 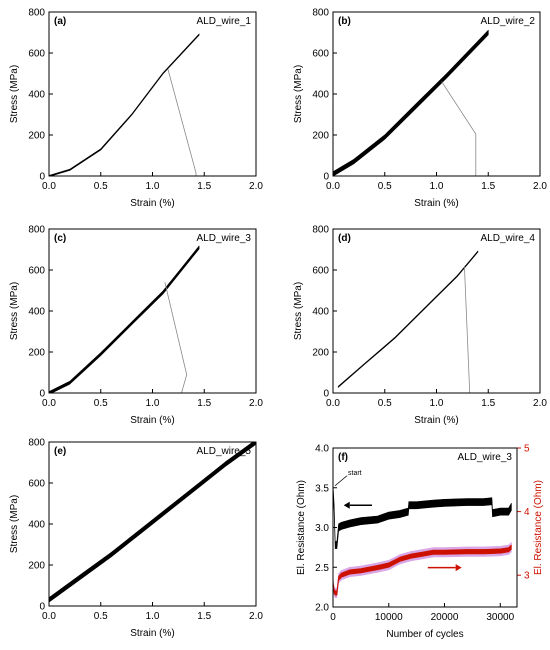 I want to click on sample-annotation: ALD_wire_3, so click(x=485, y=457).